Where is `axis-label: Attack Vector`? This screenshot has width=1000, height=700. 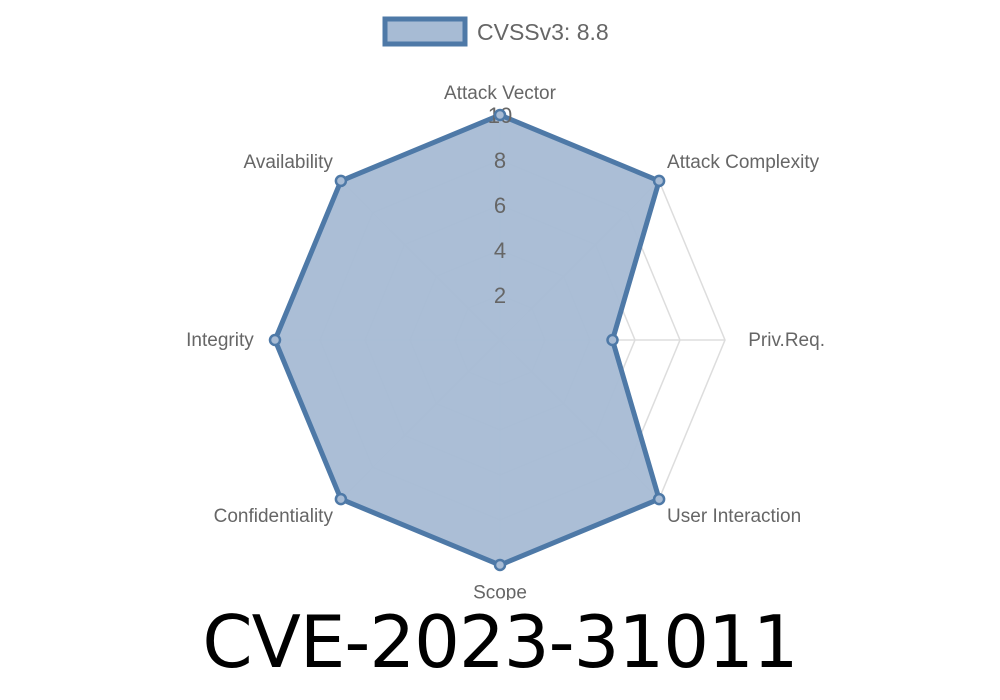 axis-label: Attack Vector is located at coordinates (500, 93).